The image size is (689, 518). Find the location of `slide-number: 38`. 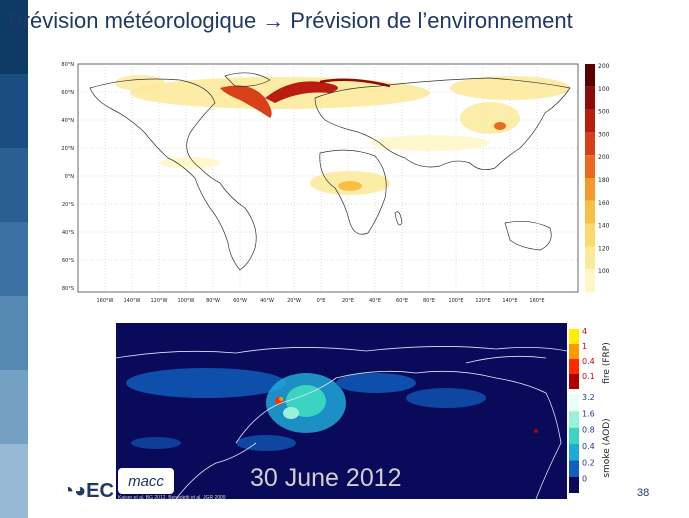

slide-number: 38 is located at coordinates (643, 493).